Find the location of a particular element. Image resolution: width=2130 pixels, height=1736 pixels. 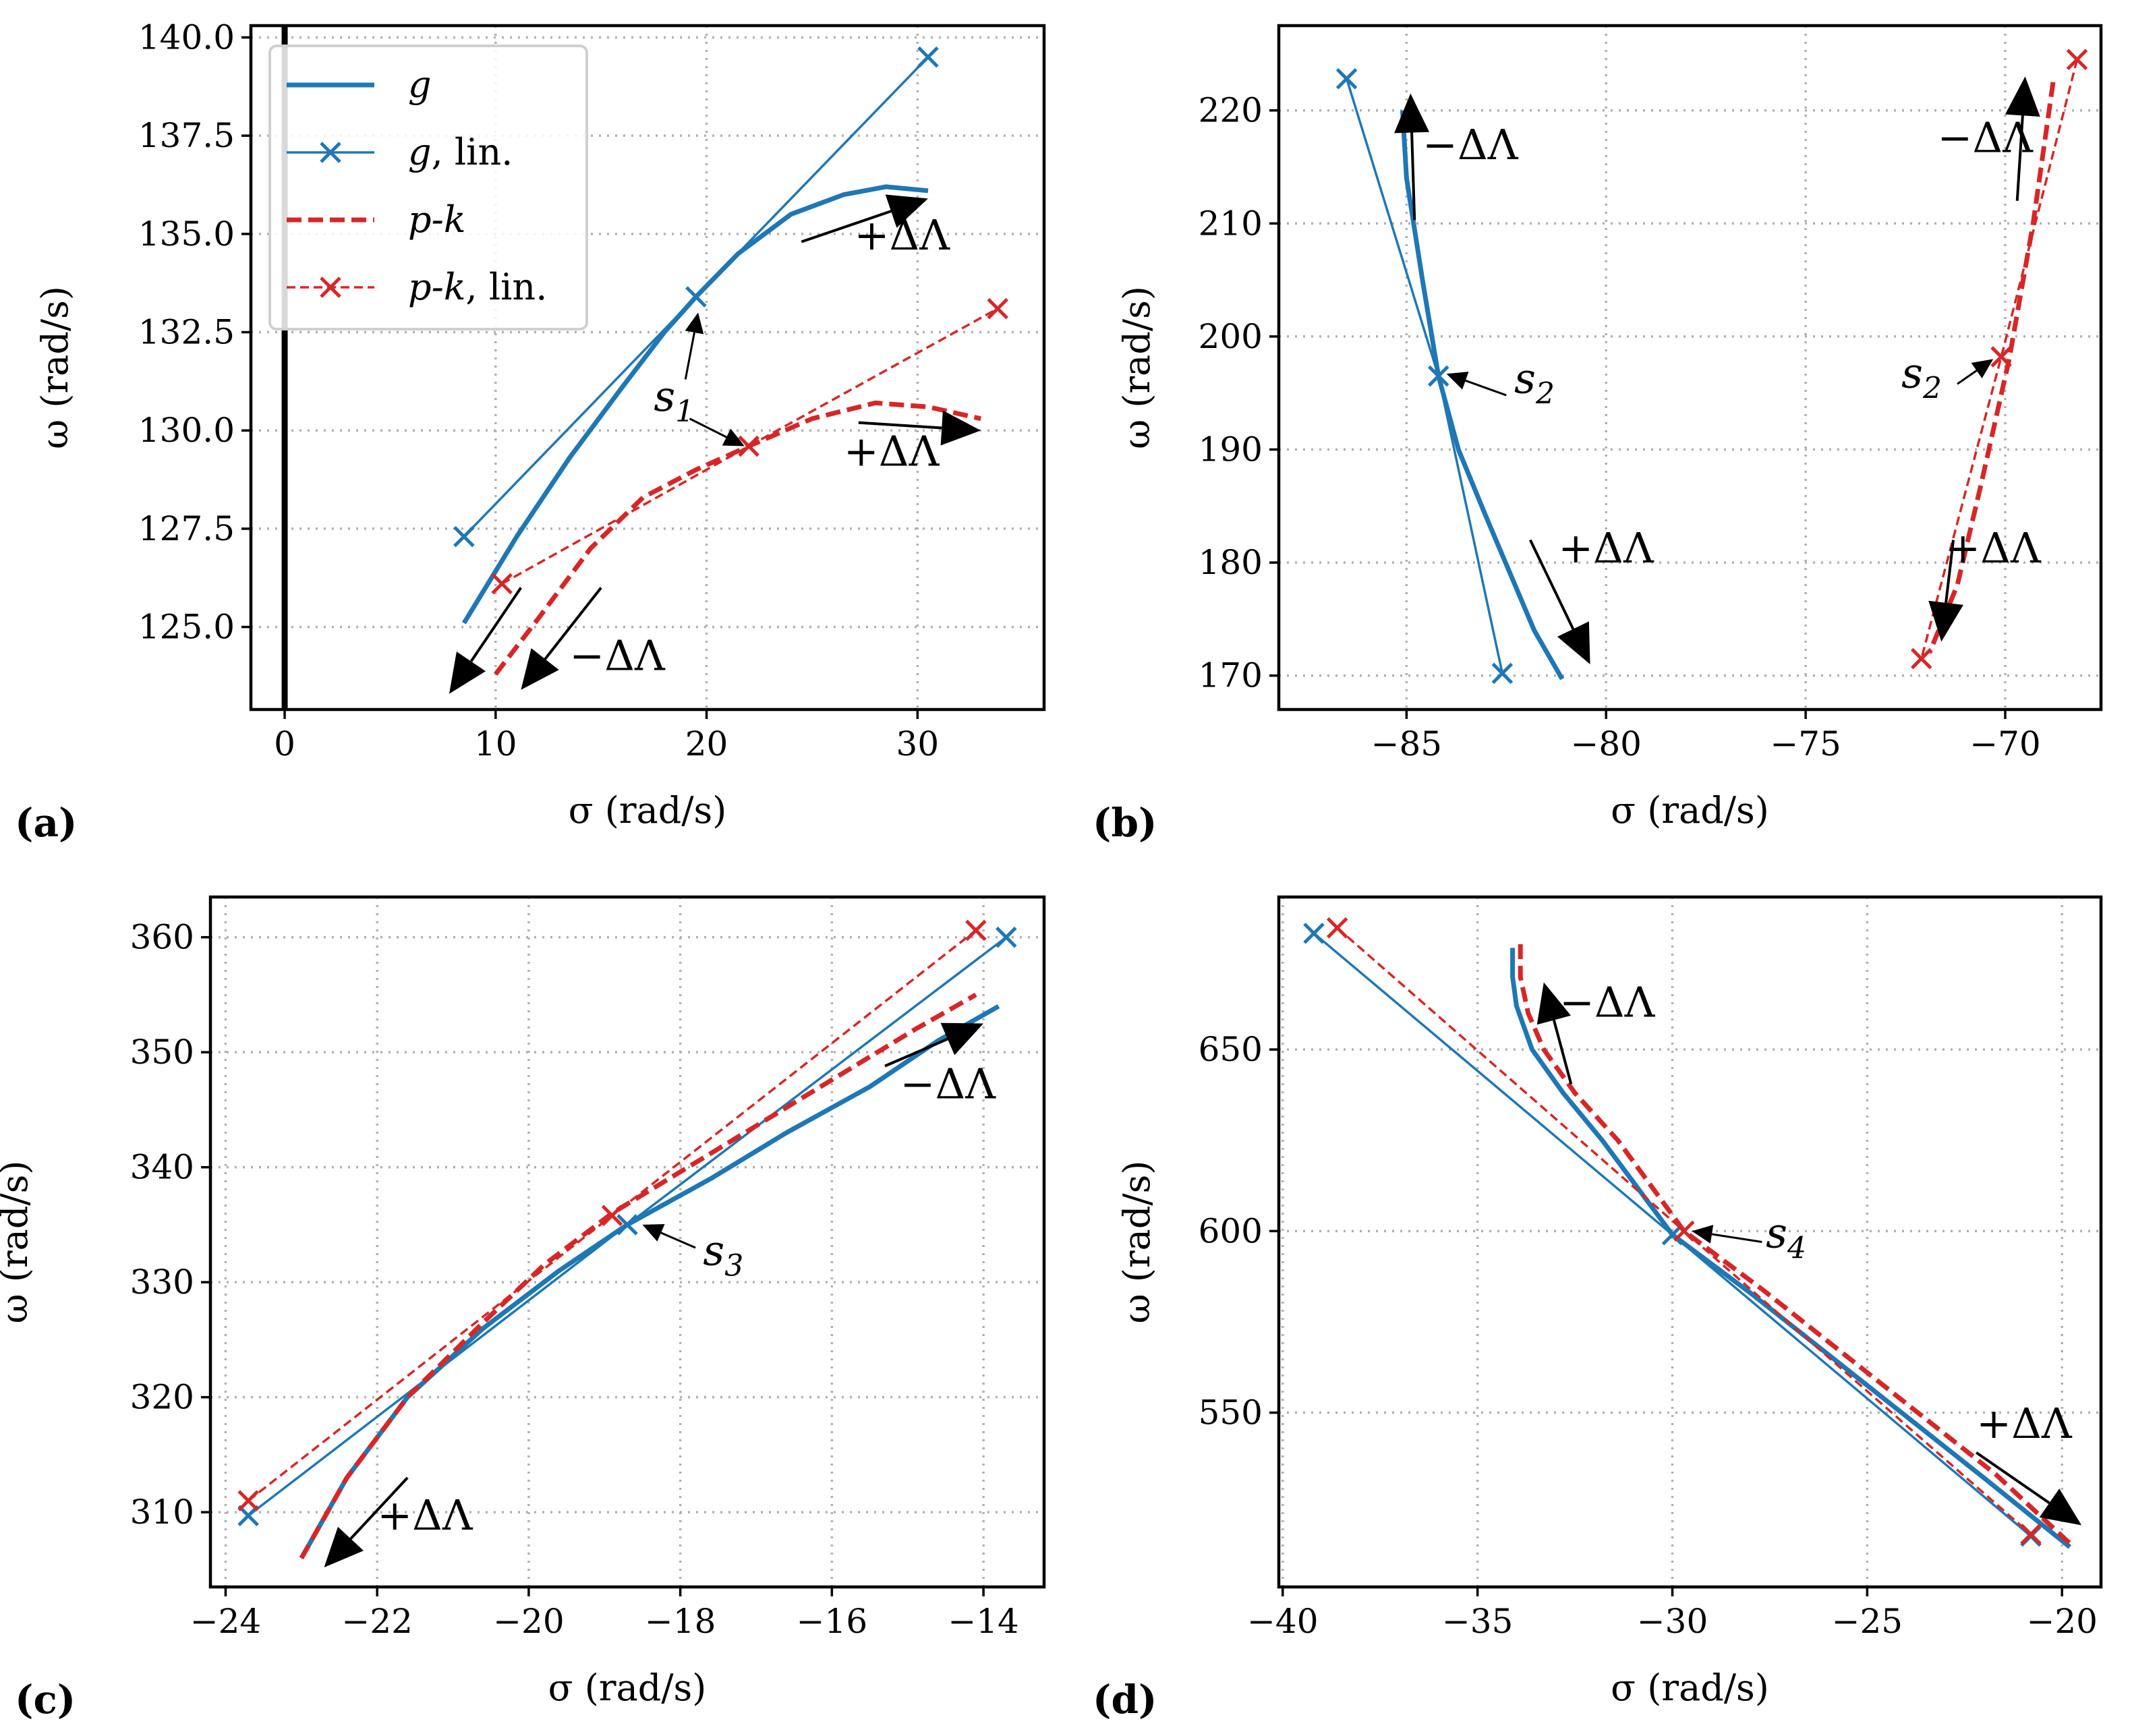

legend-label-pk: p-k is located at coordinates (437, 219).